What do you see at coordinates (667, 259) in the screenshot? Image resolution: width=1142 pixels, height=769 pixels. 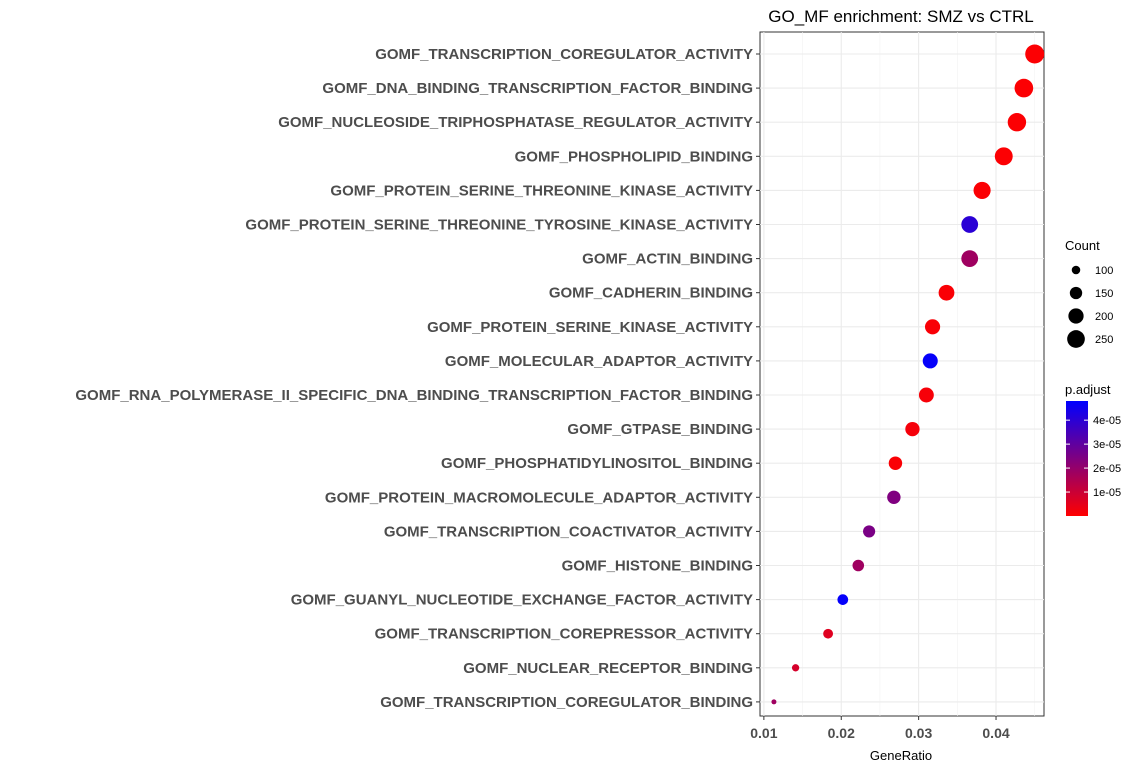 I see `y-category-label: GOMF_ACTIN_BINDING` at bounding box center [667, 259].